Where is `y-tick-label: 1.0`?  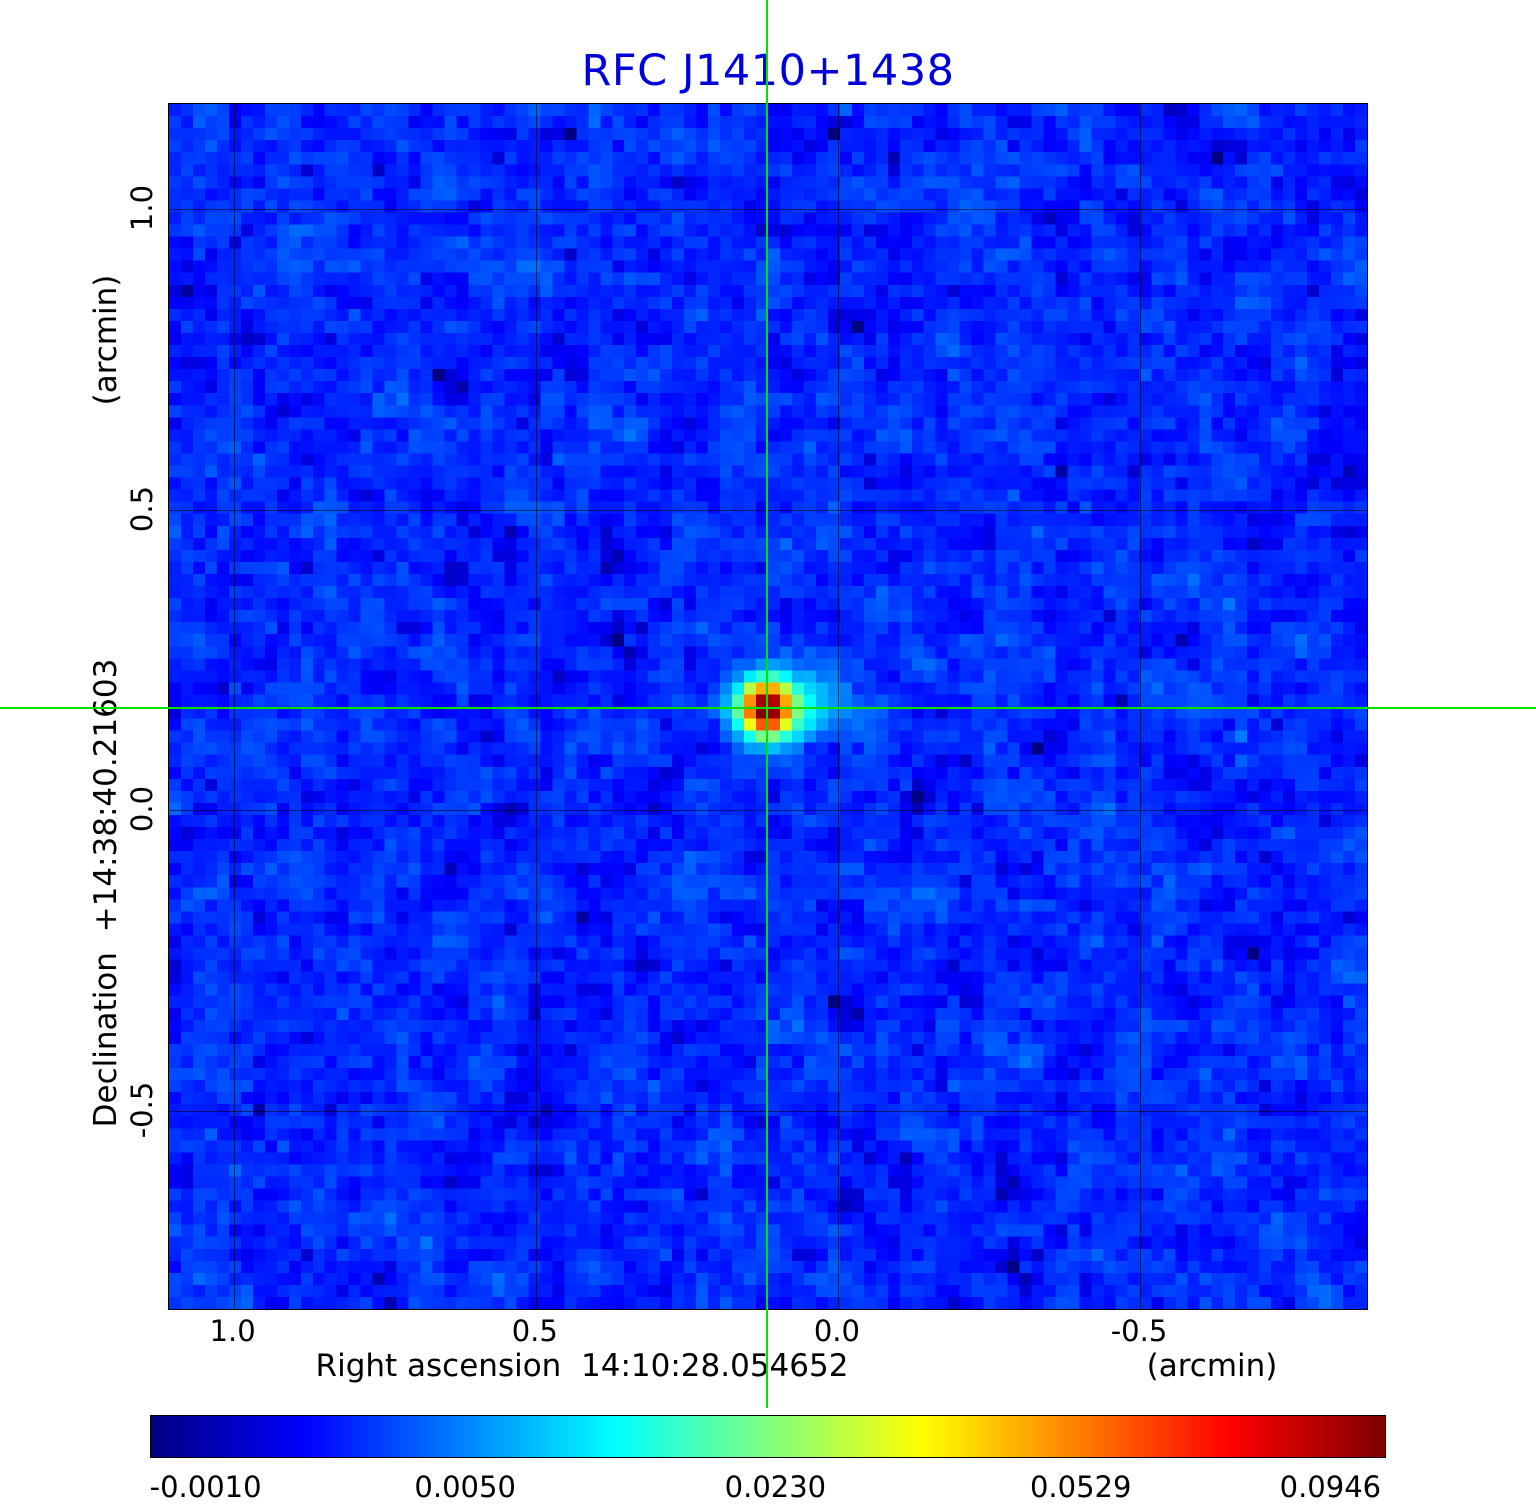 y-tick-label: 1.0 is located at coordinates (142, 208).